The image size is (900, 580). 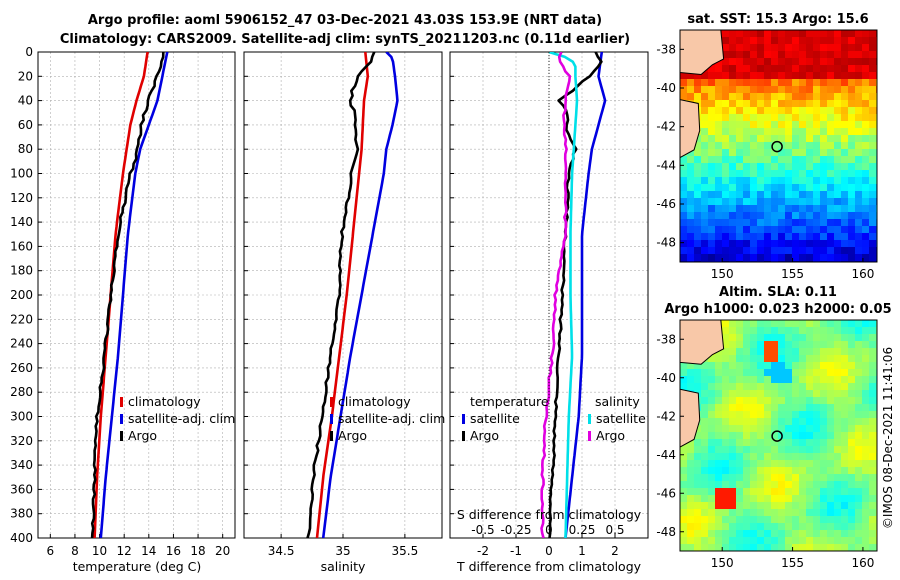 I want to click on series-line-satellite-adj--clim, so click(x=134, y=295).